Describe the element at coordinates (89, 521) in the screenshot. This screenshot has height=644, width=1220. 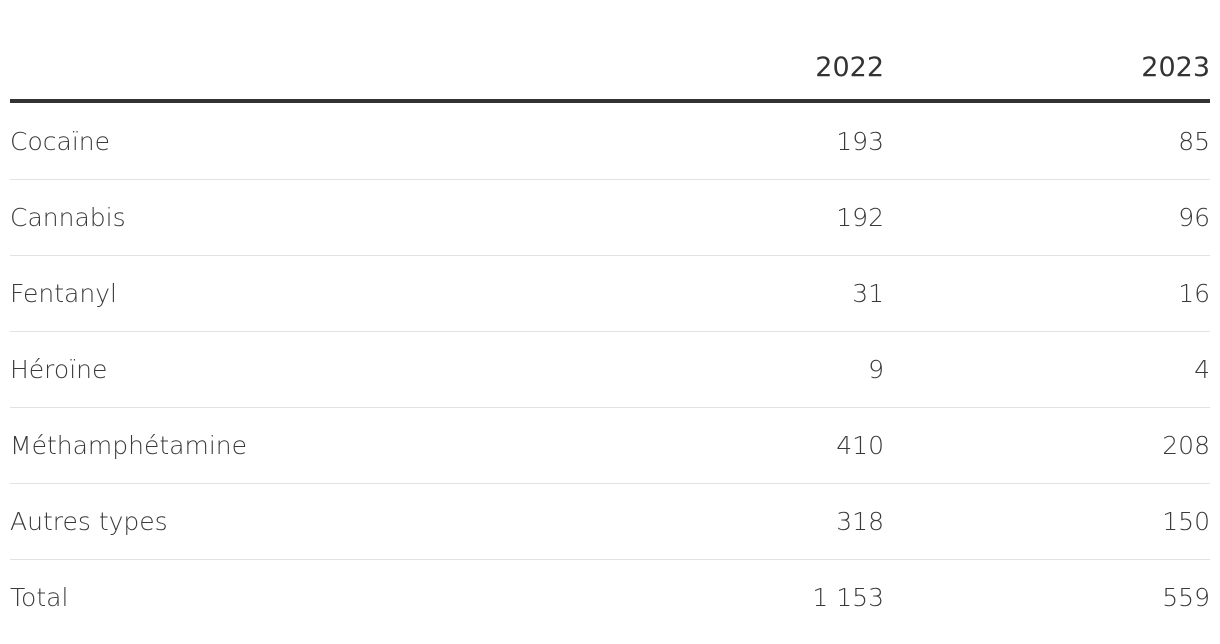
I see `row-label: Autres types` at that location.